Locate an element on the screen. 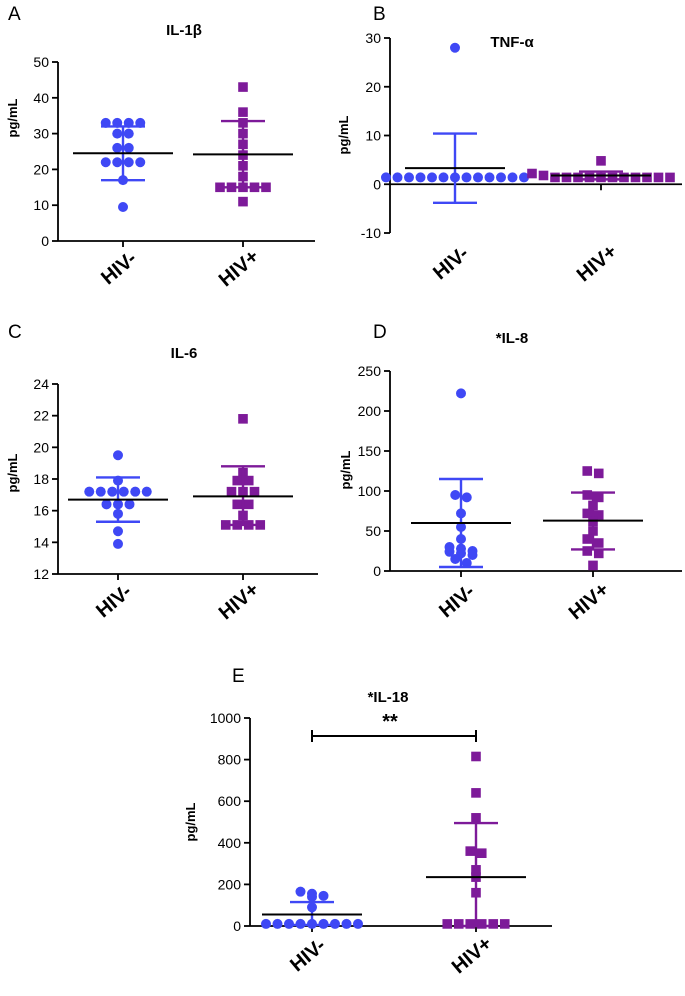  y-tick-label: 150 is located at coordinates (370, 451).